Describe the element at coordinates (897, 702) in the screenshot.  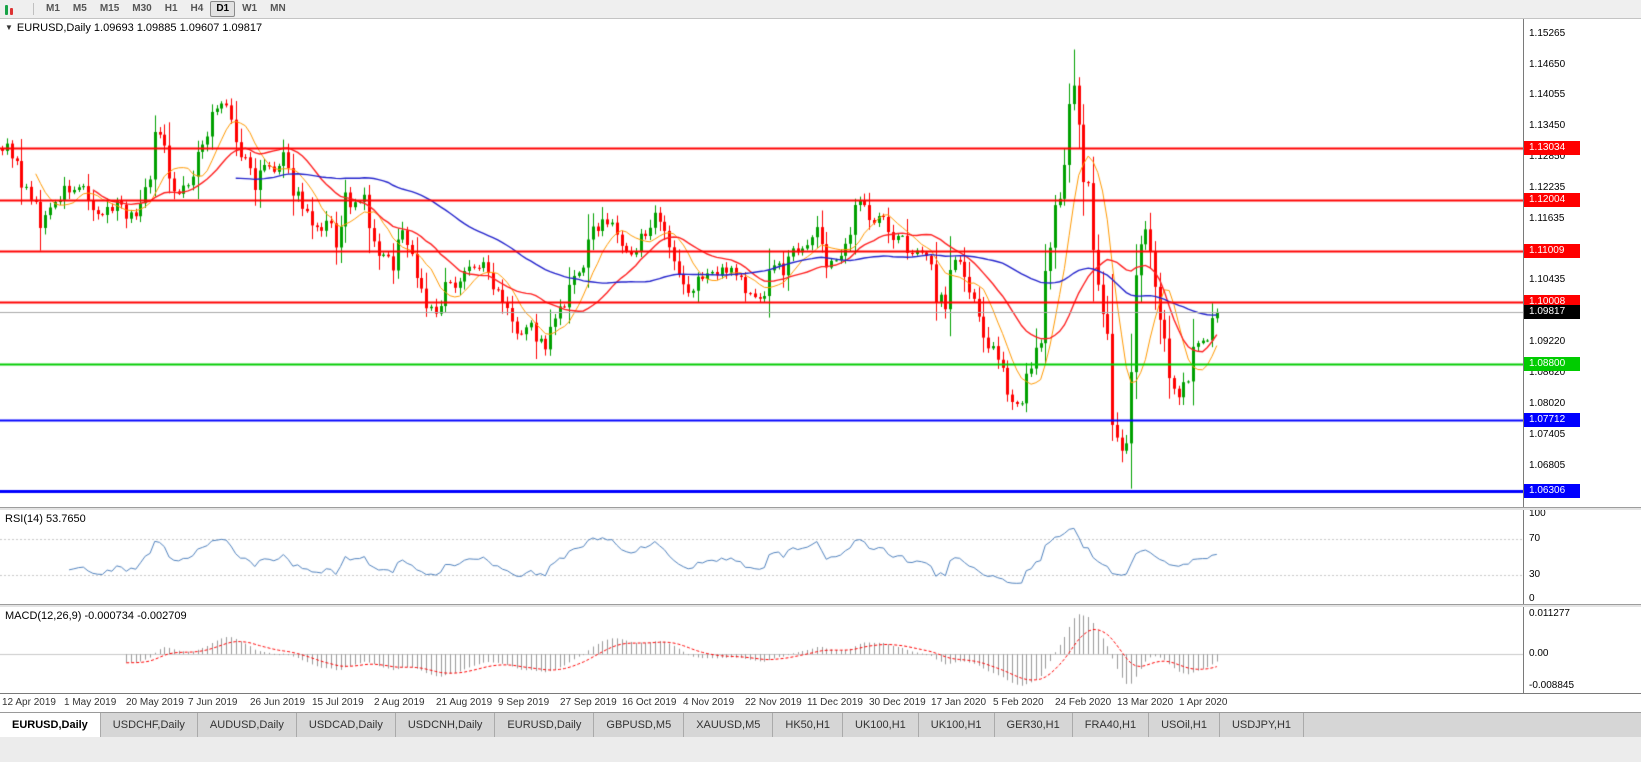
I see `time-axis-label: 30 Dec 2019` at that location.